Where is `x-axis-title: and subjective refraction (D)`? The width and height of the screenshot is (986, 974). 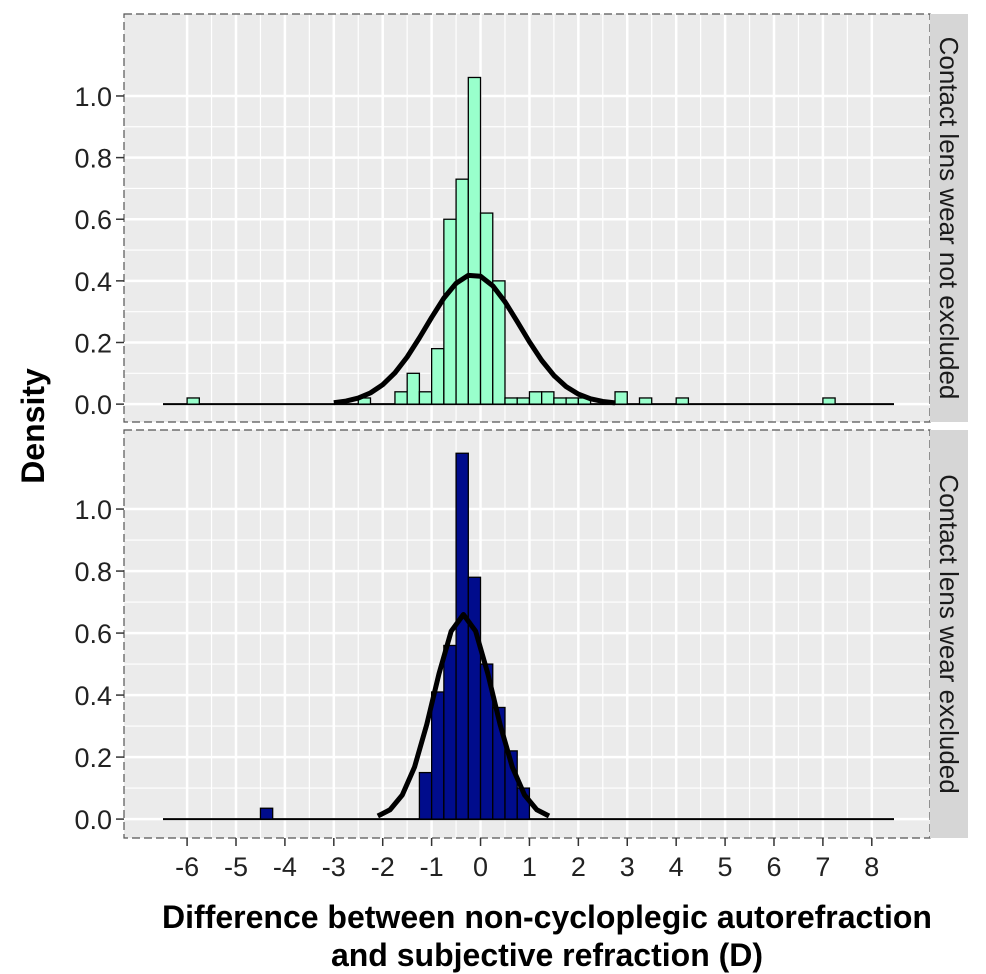
x-axis-title: and subjective refraction (D) is located at coordinates (547, 955).